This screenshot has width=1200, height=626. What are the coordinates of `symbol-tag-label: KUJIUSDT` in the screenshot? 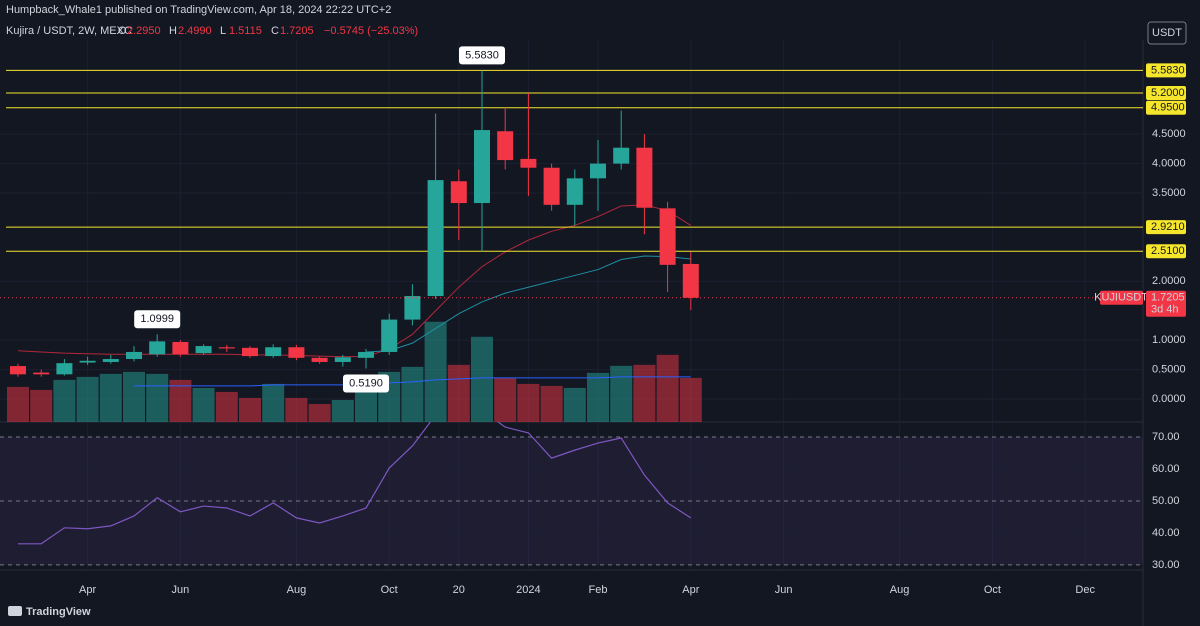 It's located at (1121, 298).